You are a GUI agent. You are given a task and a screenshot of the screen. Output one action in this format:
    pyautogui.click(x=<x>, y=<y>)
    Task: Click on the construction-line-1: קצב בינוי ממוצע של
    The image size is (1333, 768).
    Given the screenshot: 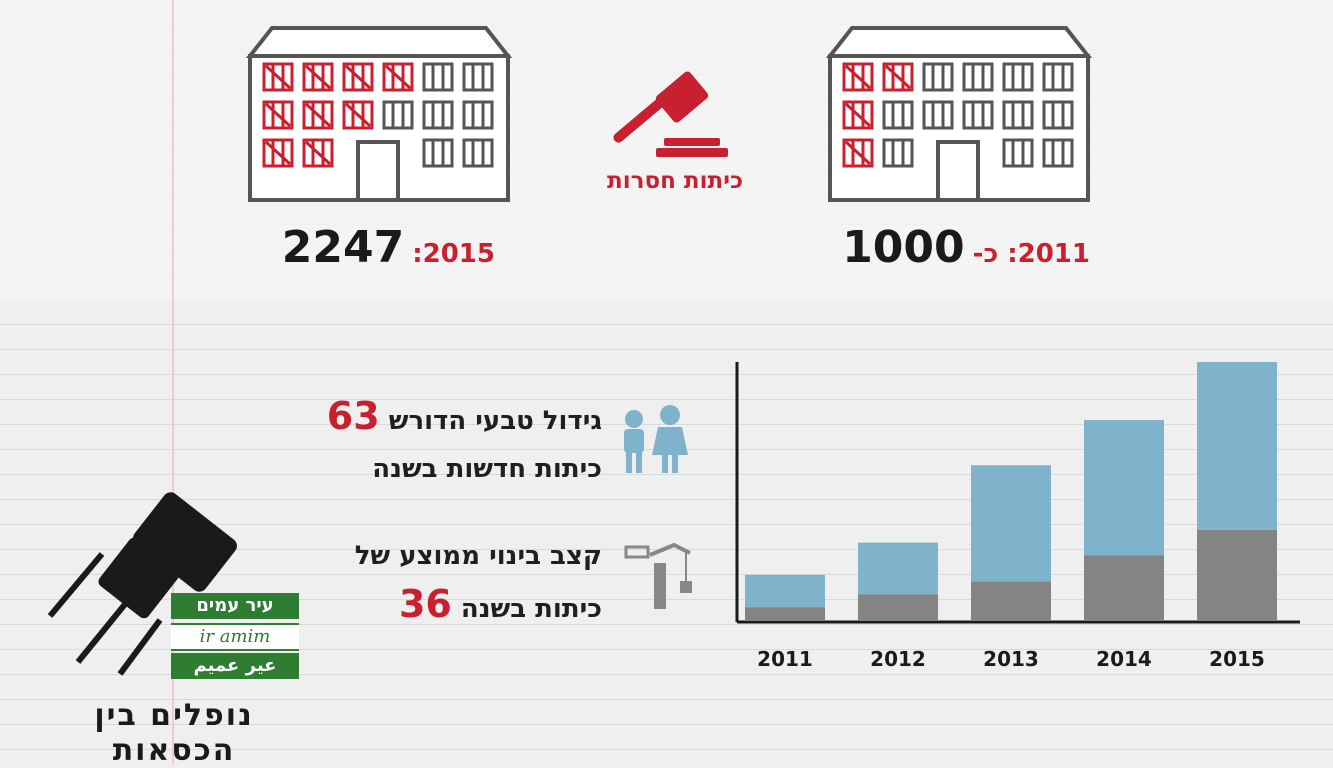 What is the action you would take?
    pyautogui.click(x=478, y=556)
    